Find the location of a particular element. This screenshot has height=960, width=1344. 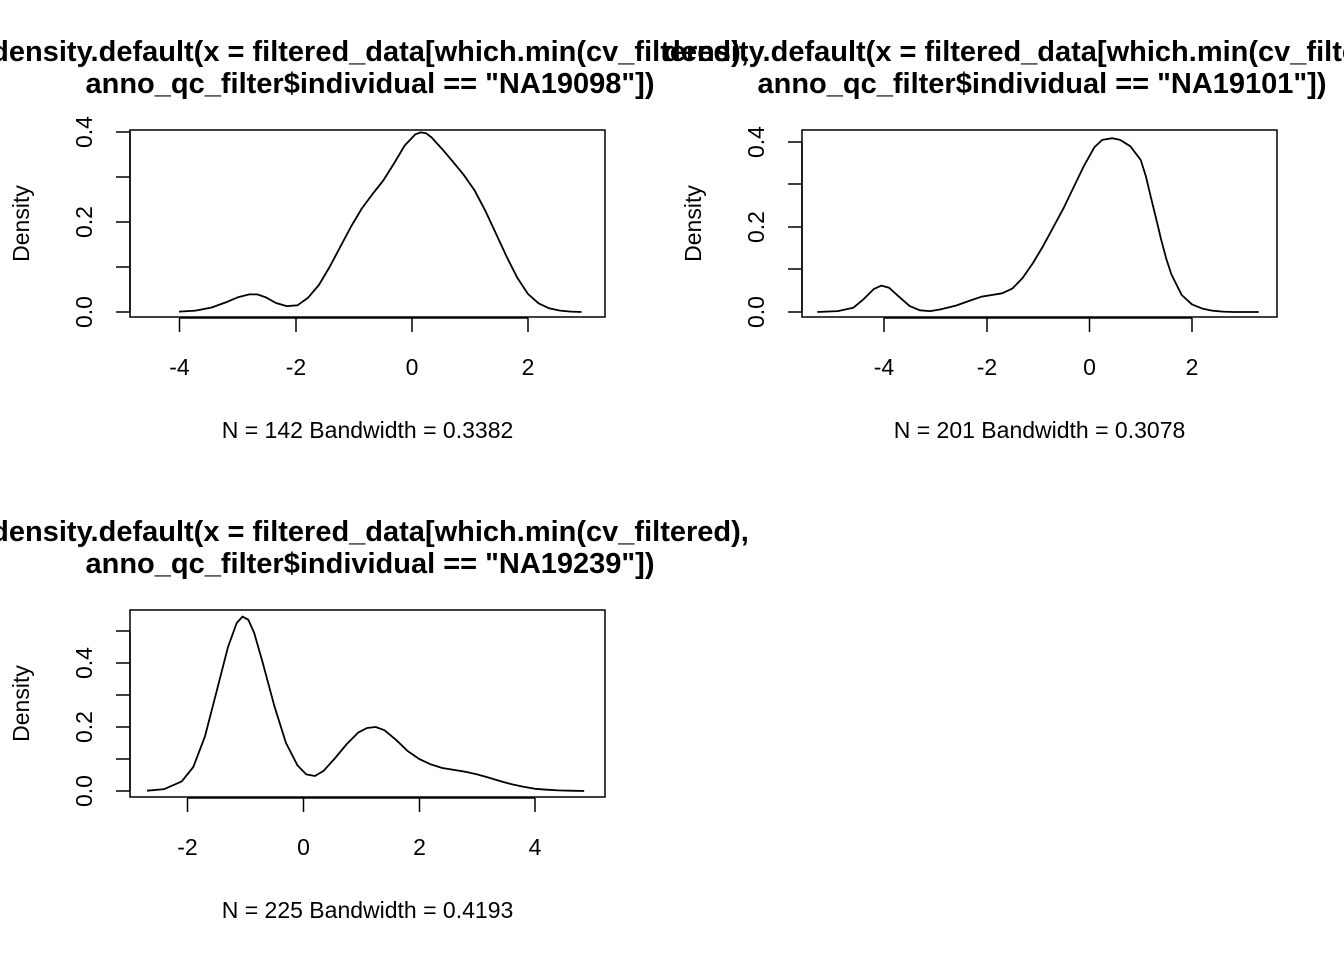

x-axis-label: N = 225 Bandwidth = 0.4193 is located at coordinates (368, 910).